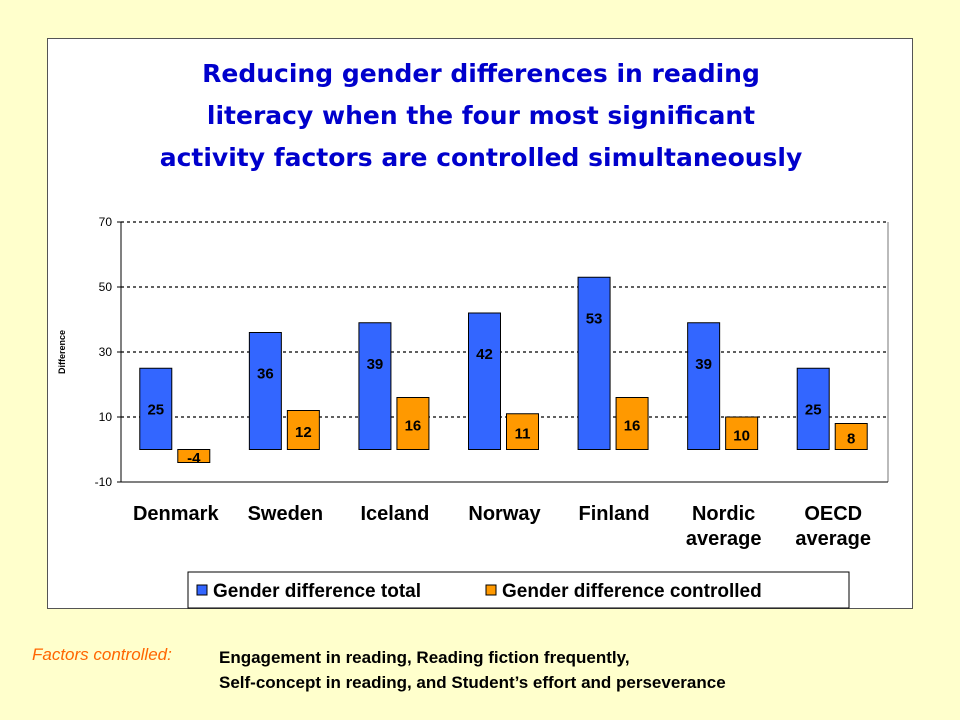 Image resolution: width=960 pixels, height=720 pixels. I want to click on title-line-1: Reducing gender differences in reading, so click(481, 73).